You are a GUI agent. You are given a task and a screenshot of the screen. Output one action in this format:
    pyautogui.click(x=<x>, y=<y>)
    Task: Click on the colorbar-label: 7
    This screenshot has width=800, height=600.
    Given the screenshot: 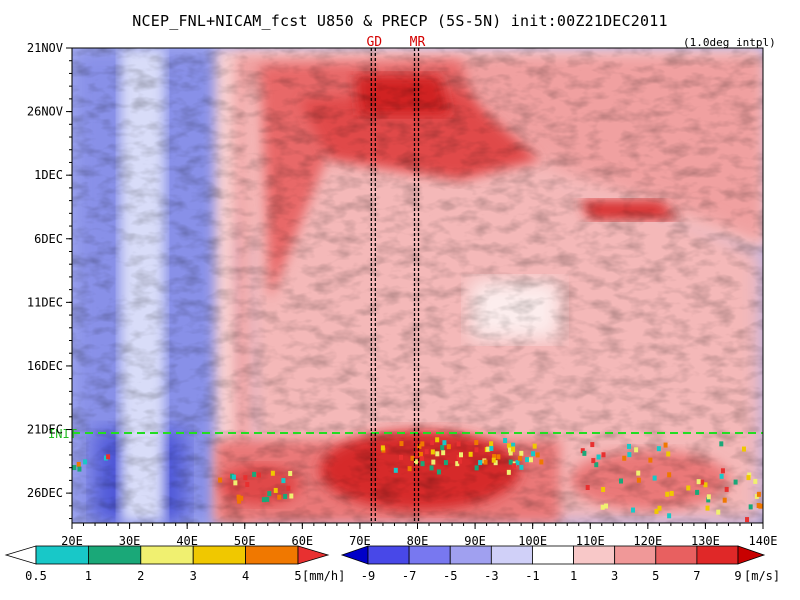 What is the action you would take?
    pyautogui.click(x=696, y=576)
    